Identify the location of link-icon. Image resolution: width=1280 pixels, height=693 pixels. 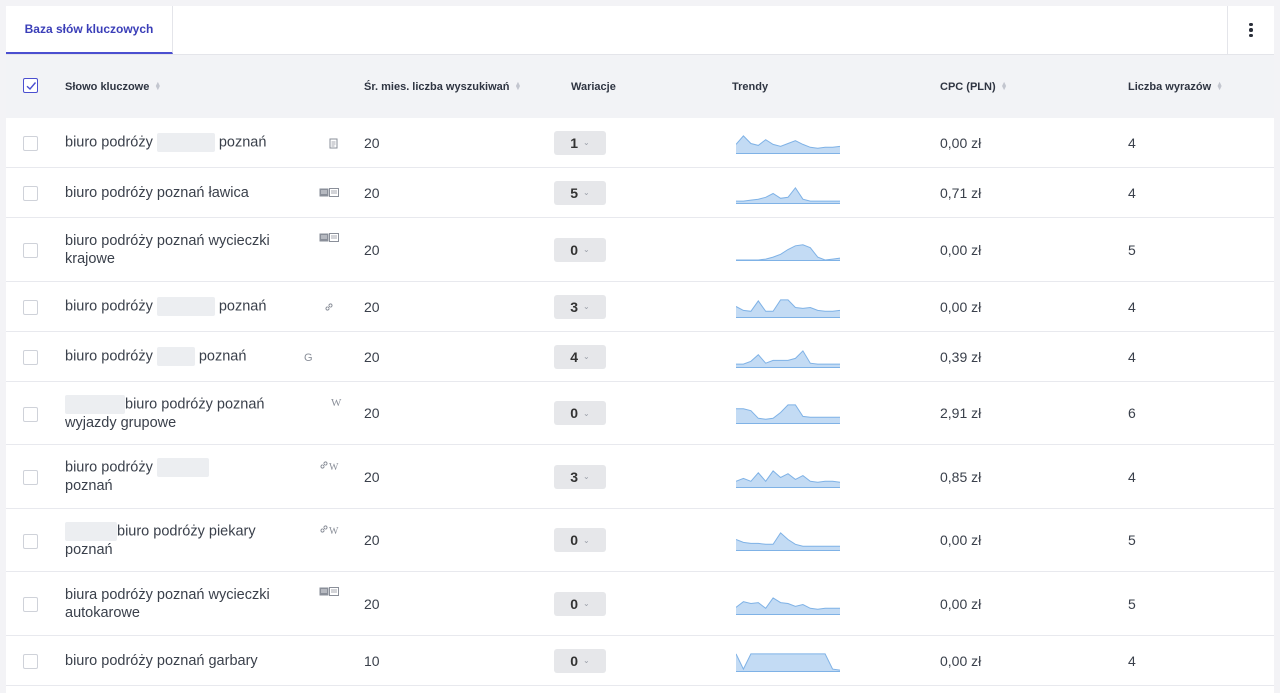
(329, 308).